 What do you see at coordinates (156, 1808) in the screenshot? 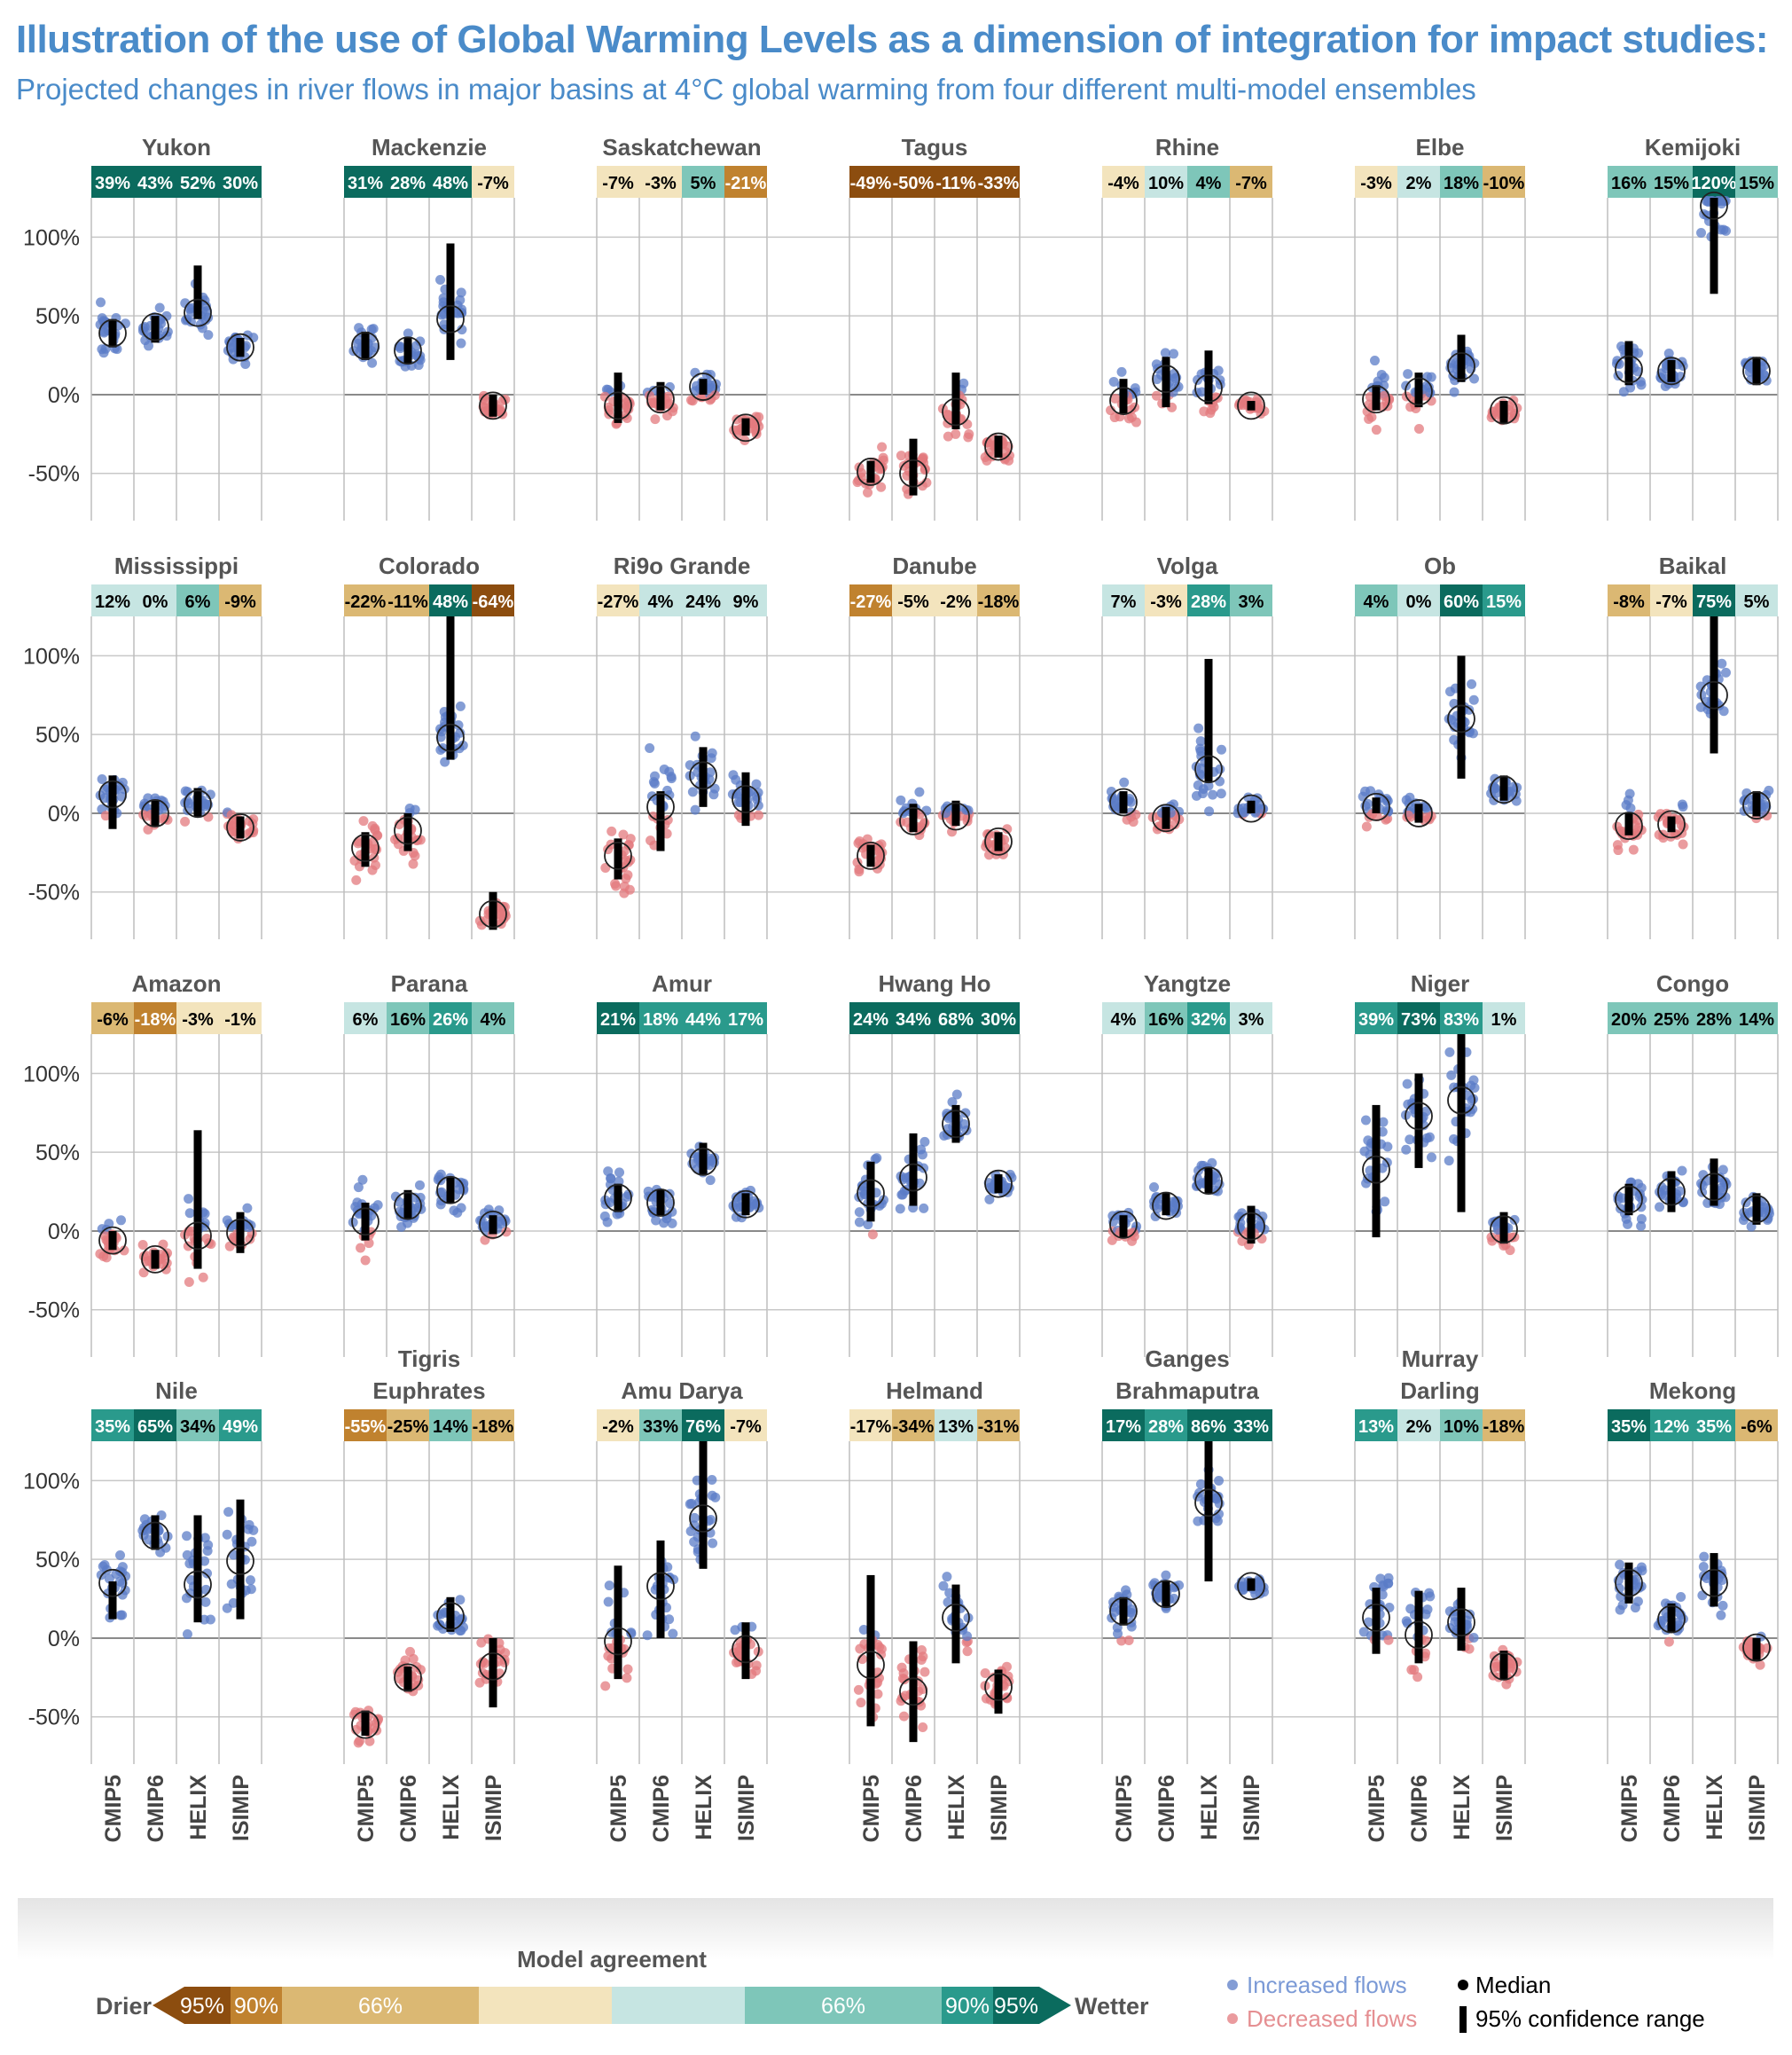
I see `x-tick-label: CMIP6` at bounding box center [156, 1808].